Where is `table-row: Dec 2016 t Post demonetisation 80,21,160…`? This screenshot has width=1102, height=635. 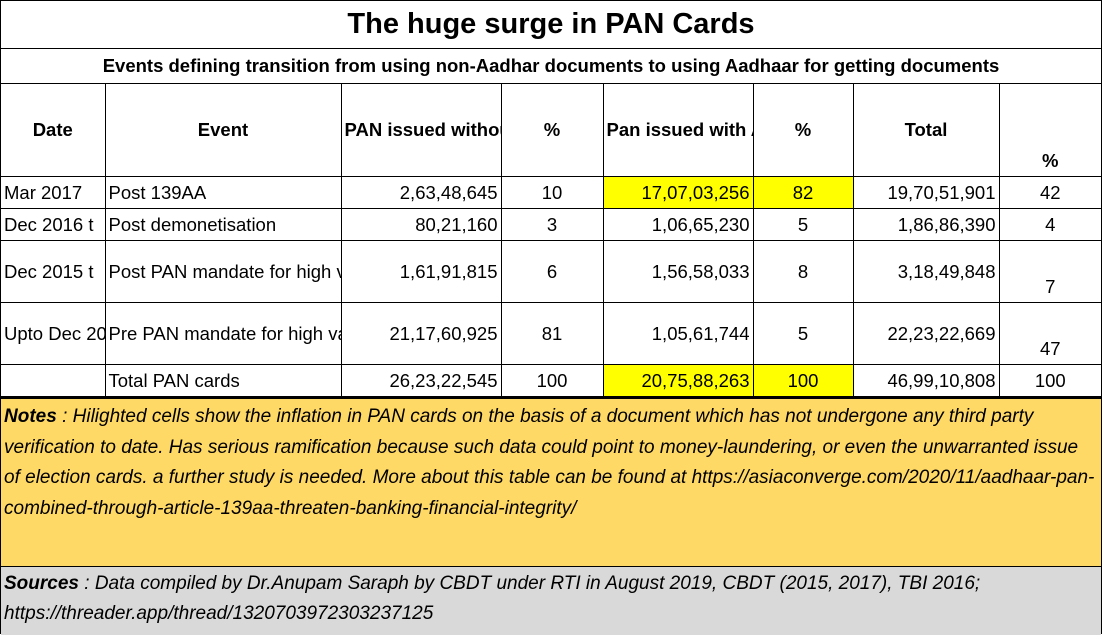
table-row: Dec 2016 t Post demonetisation 80,21,160… is located at coordinates (551, 224).